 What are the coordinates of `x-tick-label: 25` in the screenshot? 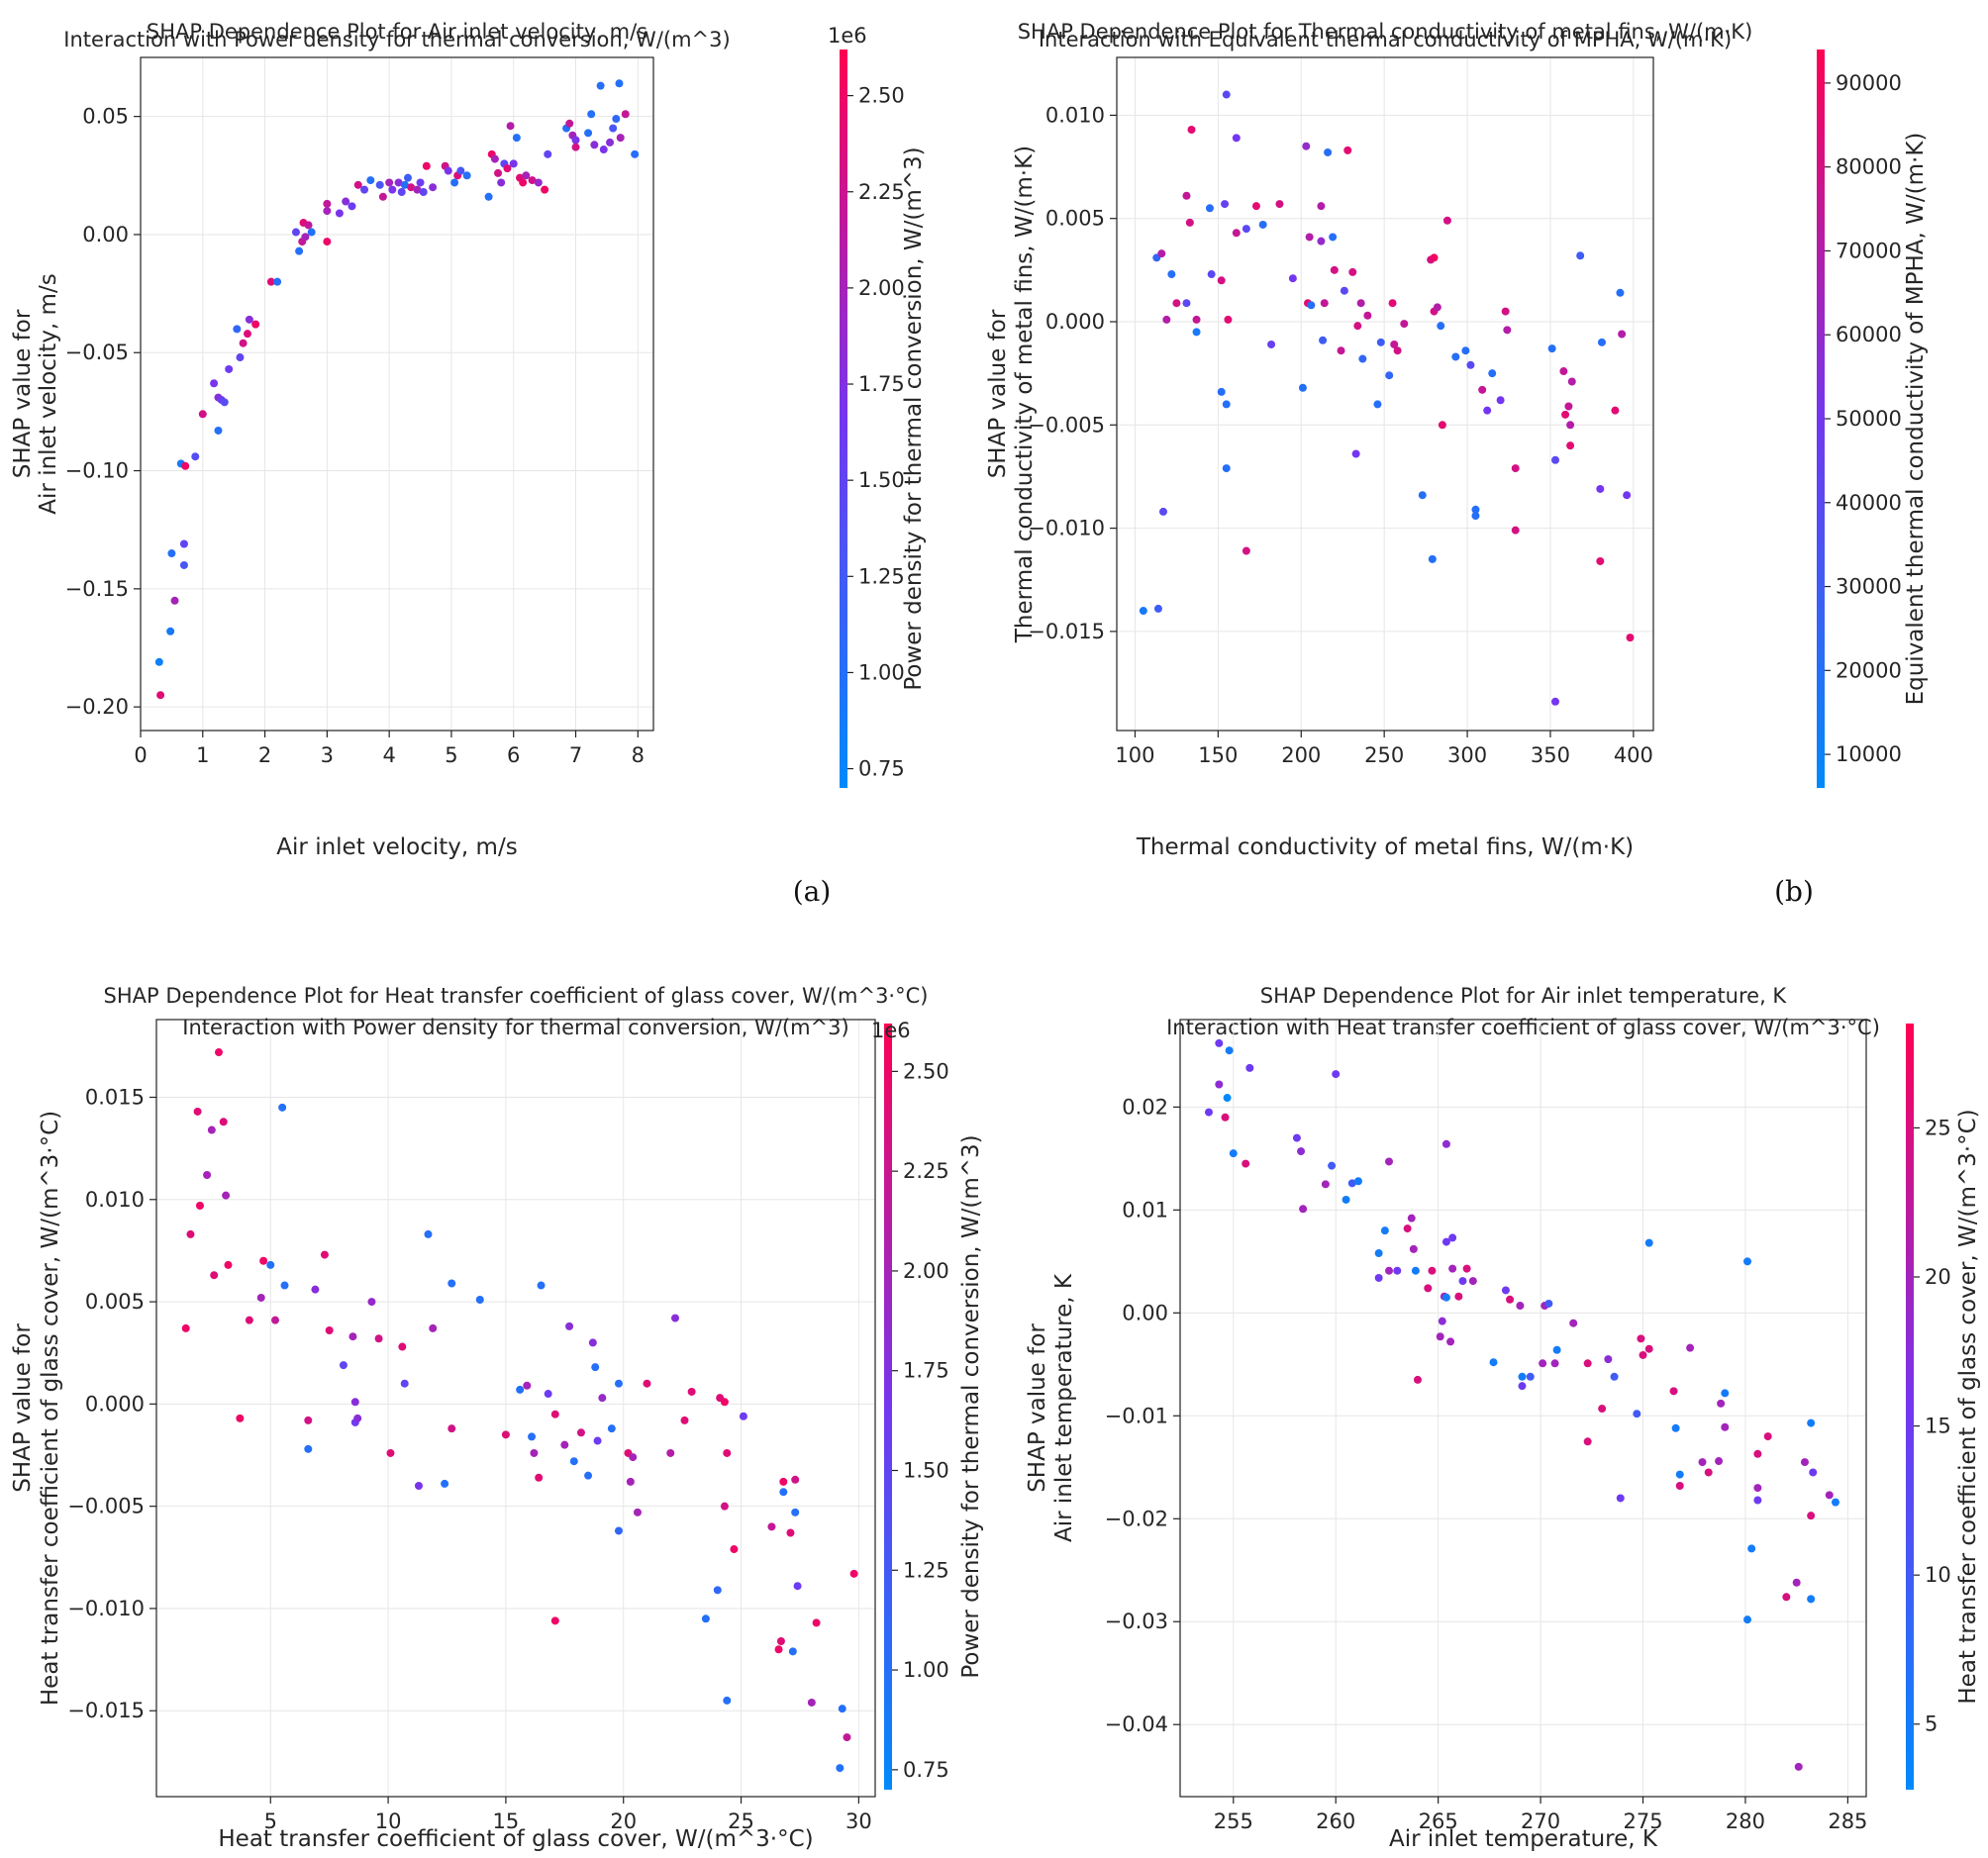 It's located at (741, 1821).